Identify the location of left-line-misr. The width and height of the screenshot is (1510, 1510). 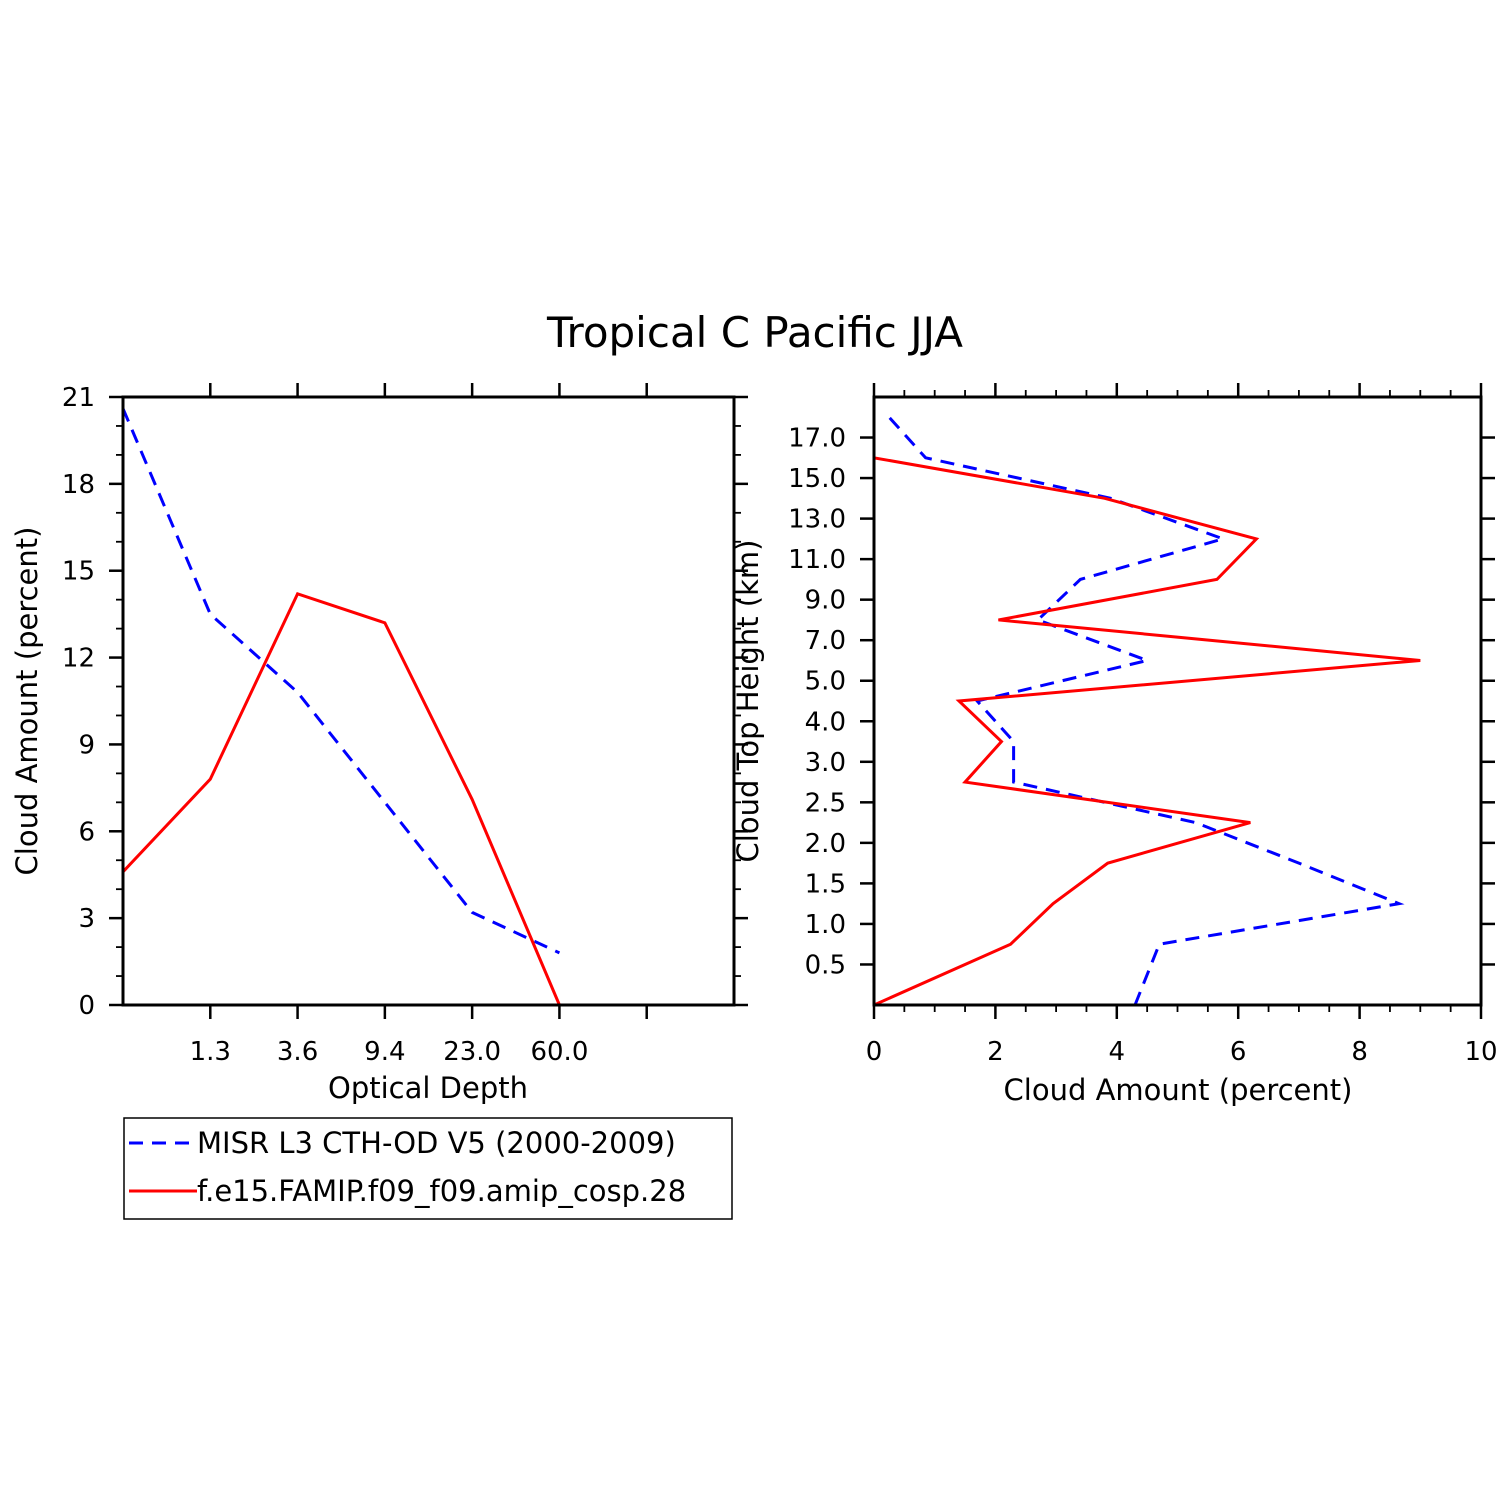
(341, 681).